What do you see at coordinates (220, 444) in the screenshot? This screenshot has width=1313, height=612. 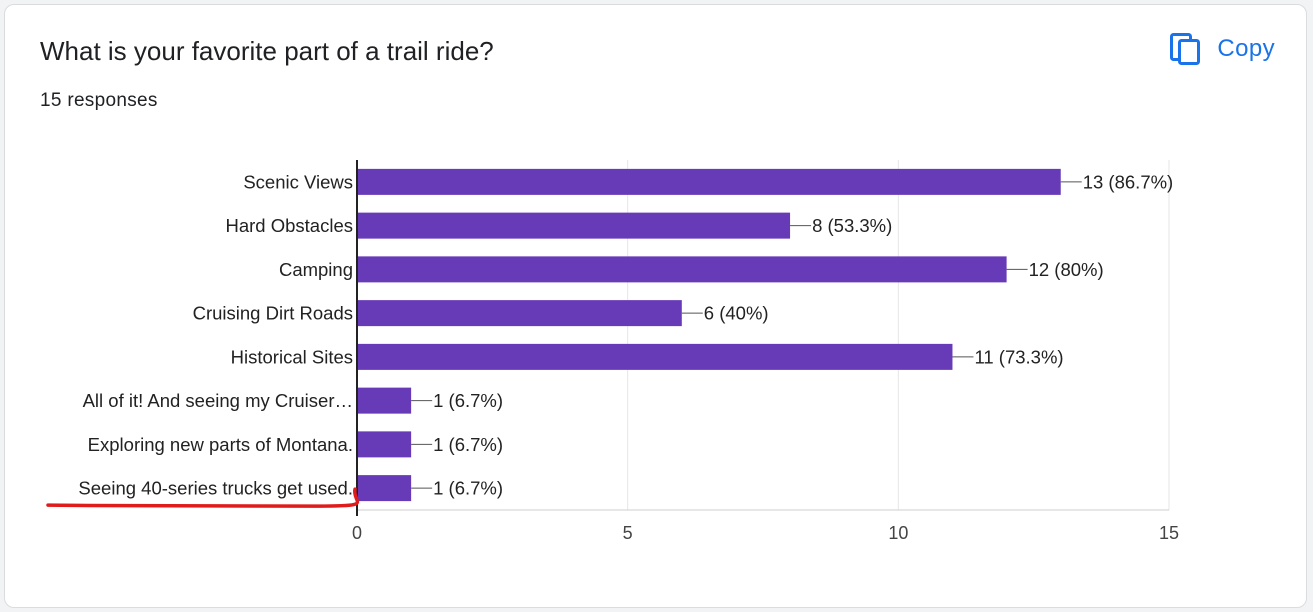 I see `category-label: Exploring new parts of Montana.` at bounding box center [220, 444].